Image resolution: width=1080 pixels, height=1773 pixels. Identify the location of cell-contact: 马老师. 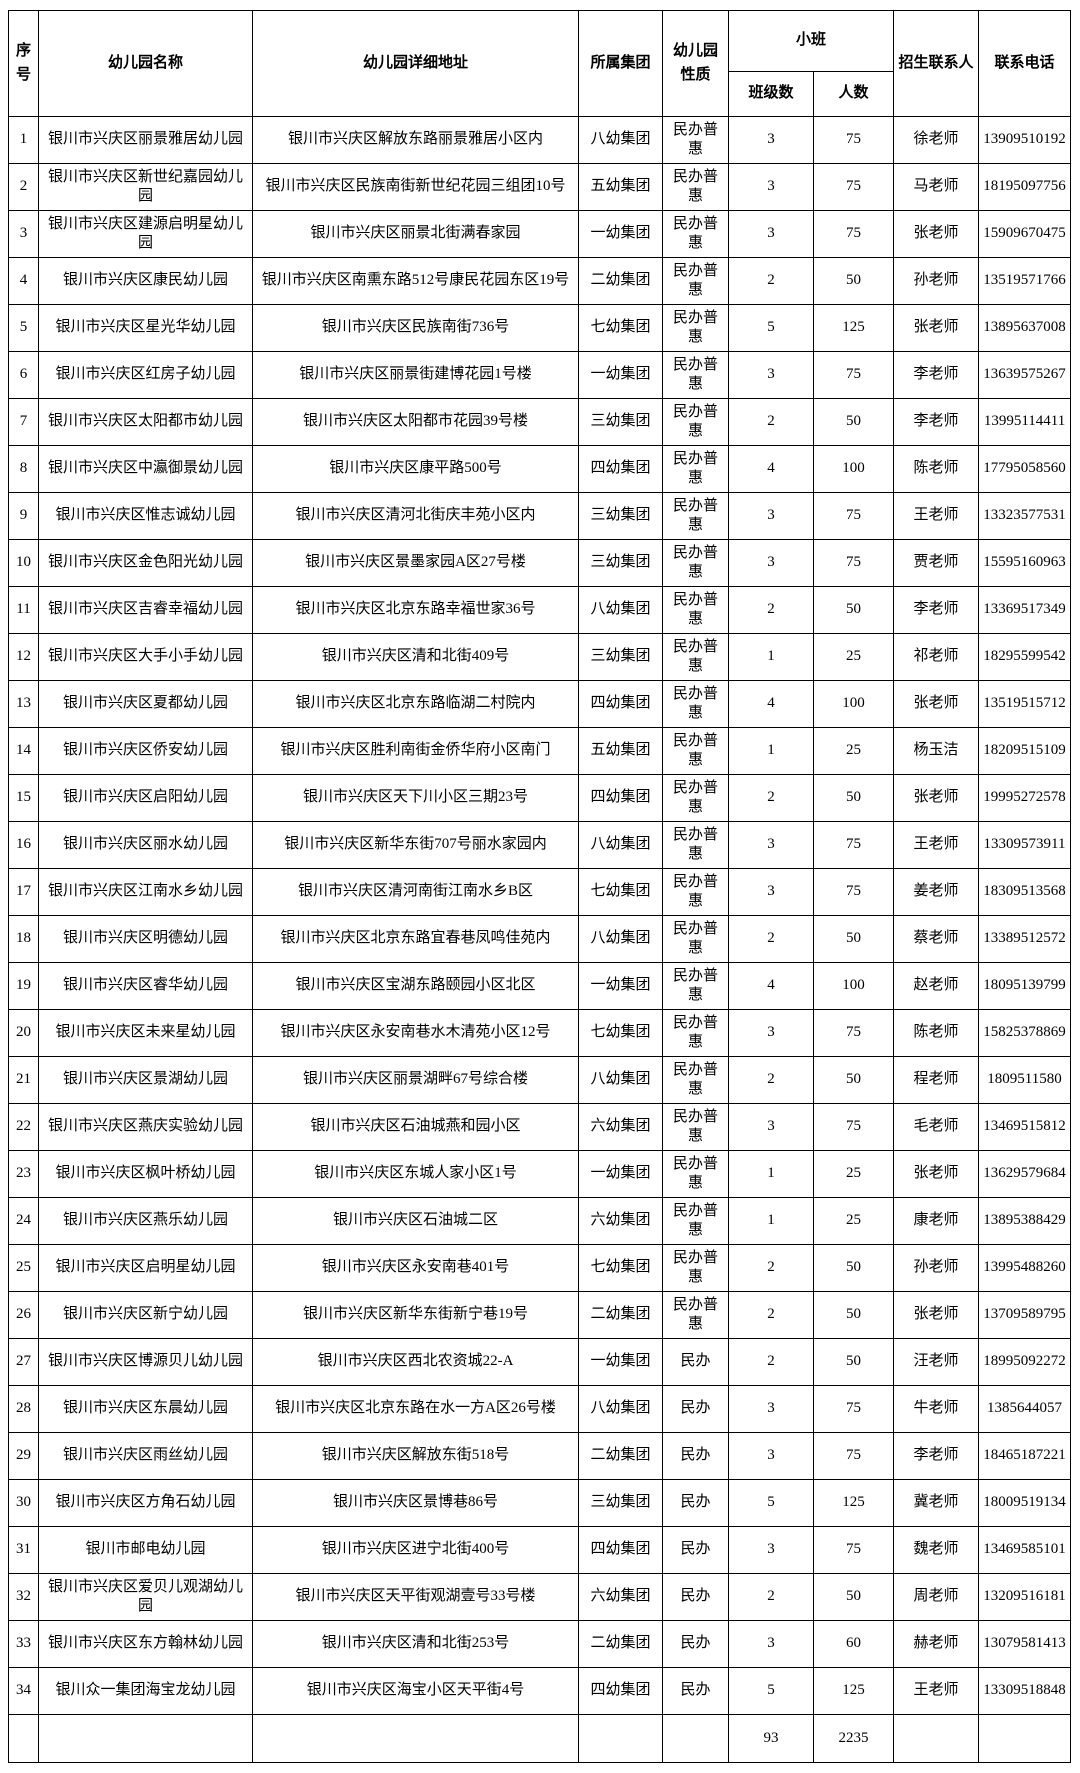
(936, 187).